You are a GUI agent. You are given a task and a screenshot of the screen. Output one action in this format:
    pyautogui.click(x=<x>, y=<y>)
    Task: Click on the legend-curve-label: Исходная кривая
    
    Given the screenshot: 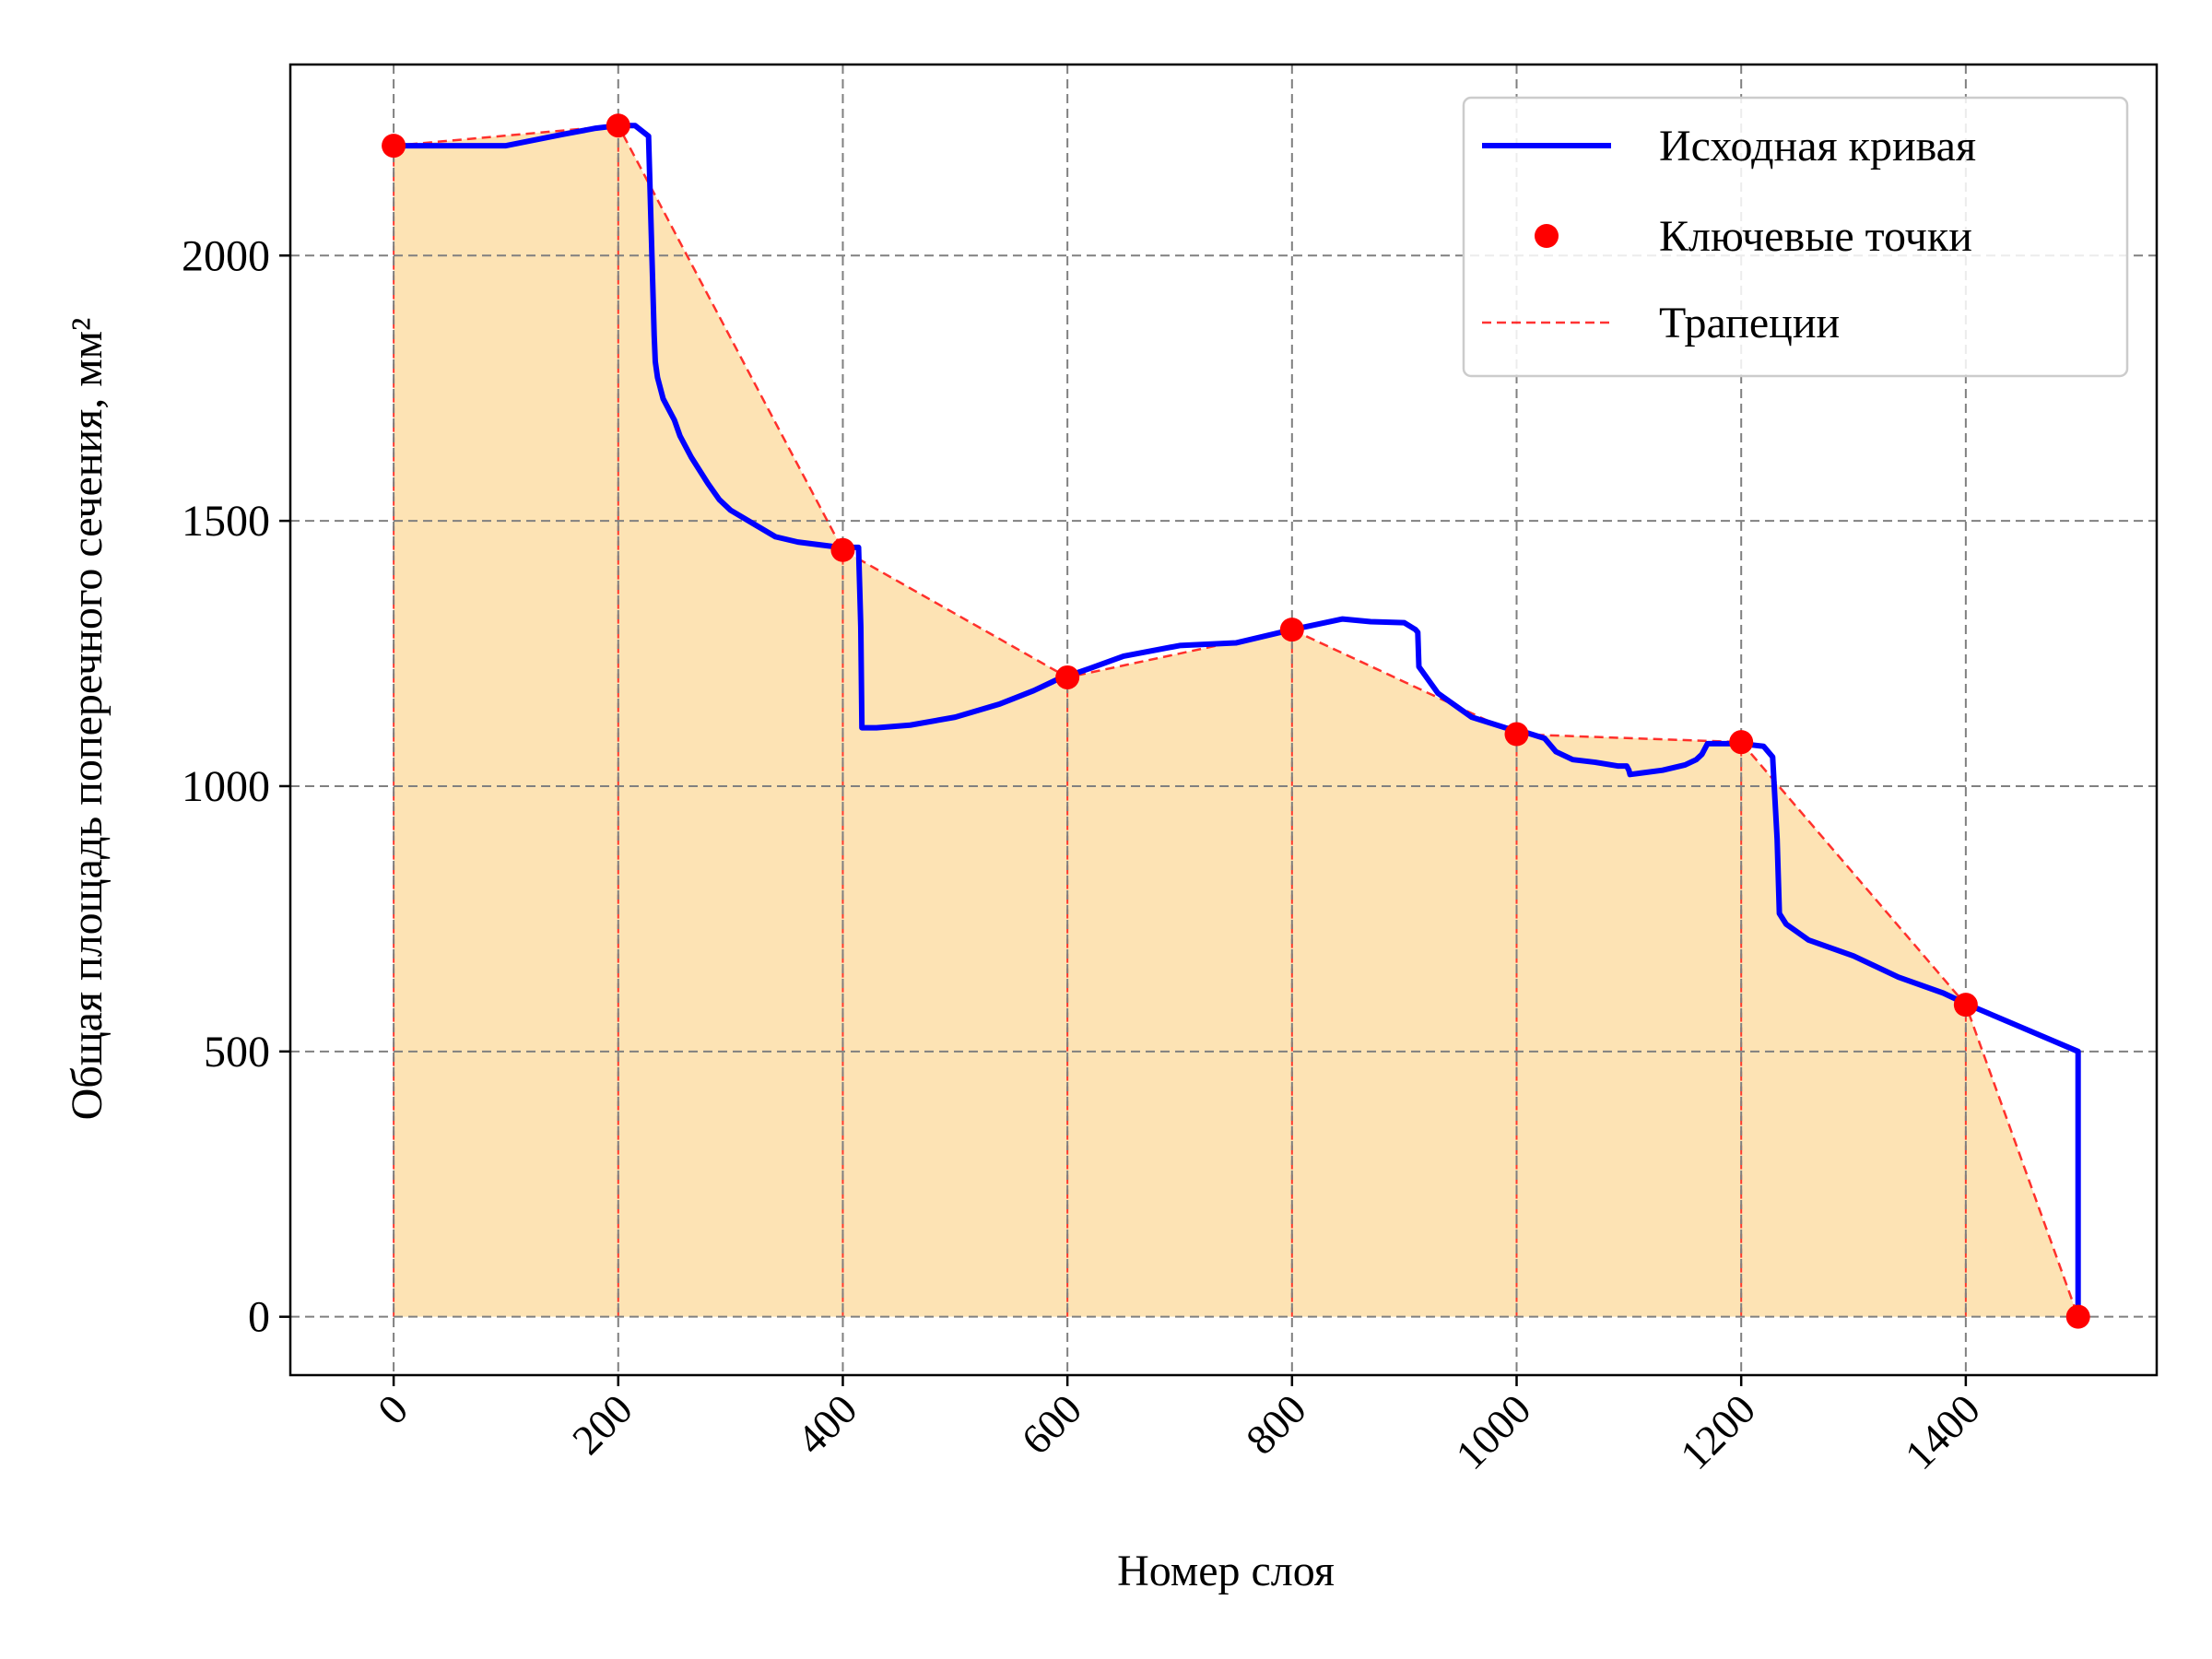 What is the action you would take?
    pyautogui.click(x=1817, y=146)
    